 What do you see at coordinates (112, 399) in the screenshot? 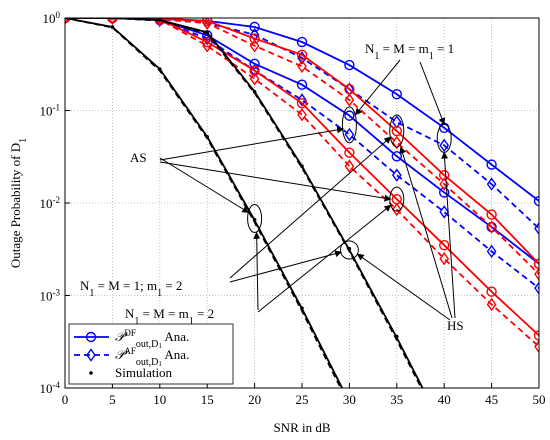
I see `x-tick-label: 5` at bounding box center [112, 399].